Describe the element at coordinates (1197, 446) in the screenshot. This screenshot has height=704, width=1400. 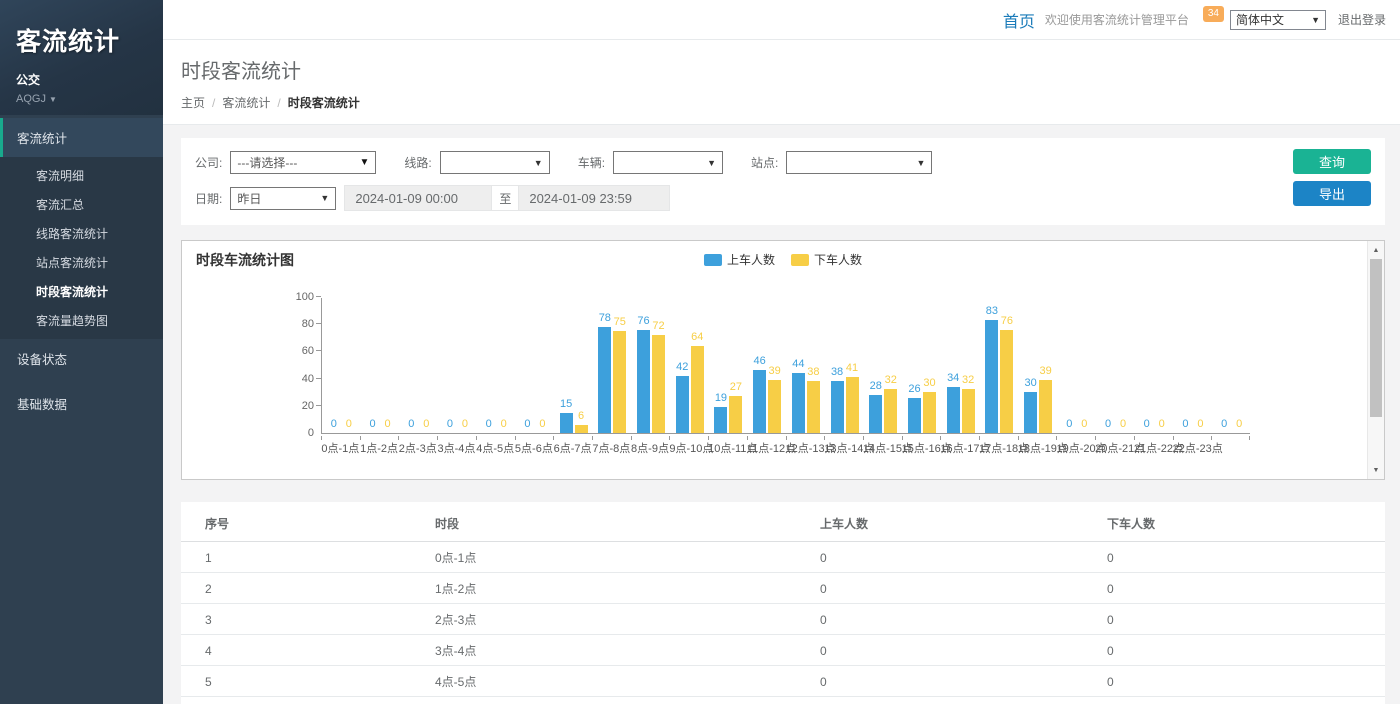
I see `x-axis-label: 22点-23点` at that location.